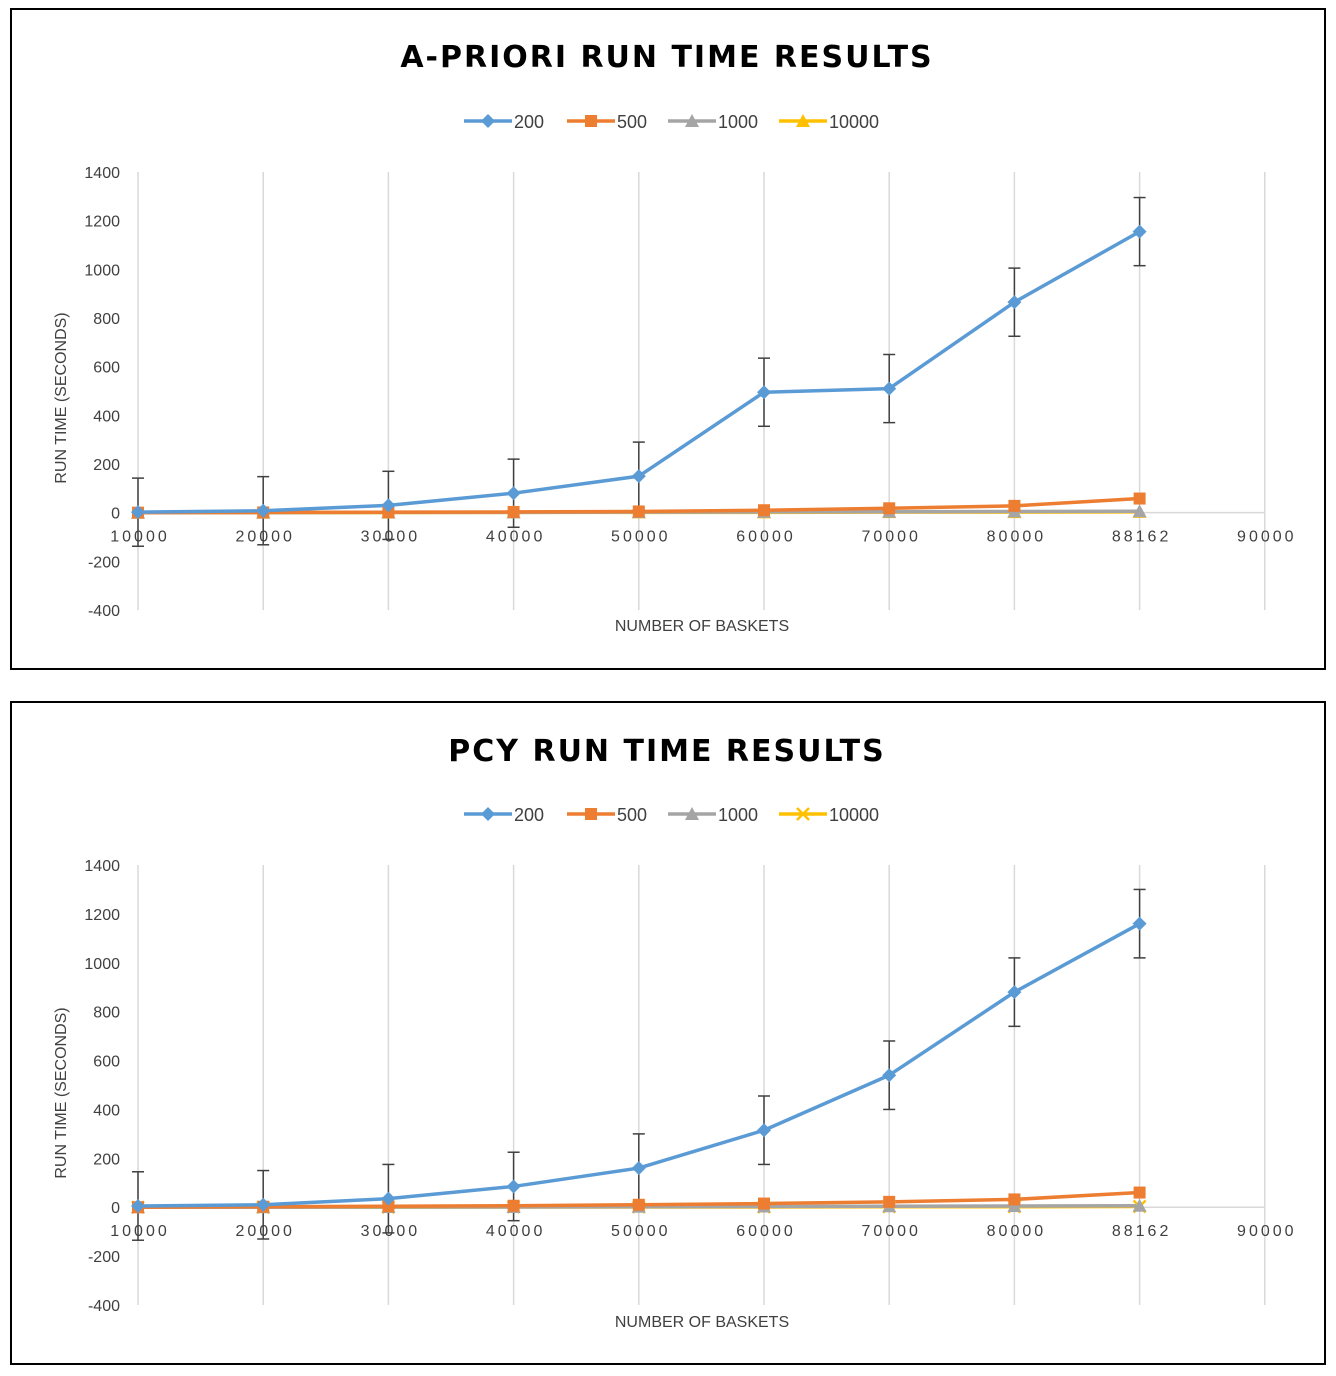 The image size is (1336, 1376). What do you see at coordinates (632, 122) in the screenshot?
I see `legend-label: 500` at bounding box center [632, 122].